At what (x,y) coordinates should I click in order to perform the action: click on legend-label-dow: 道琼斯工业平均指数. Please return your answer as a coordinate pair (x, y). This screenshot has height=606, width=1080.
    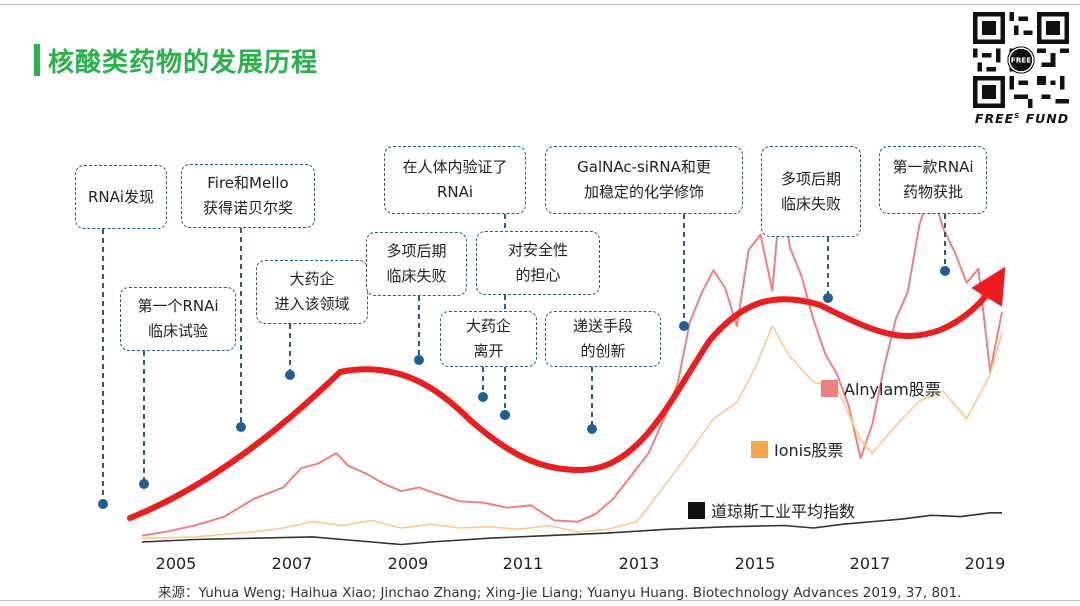
    Looking at the image, I should click on (783, 511).